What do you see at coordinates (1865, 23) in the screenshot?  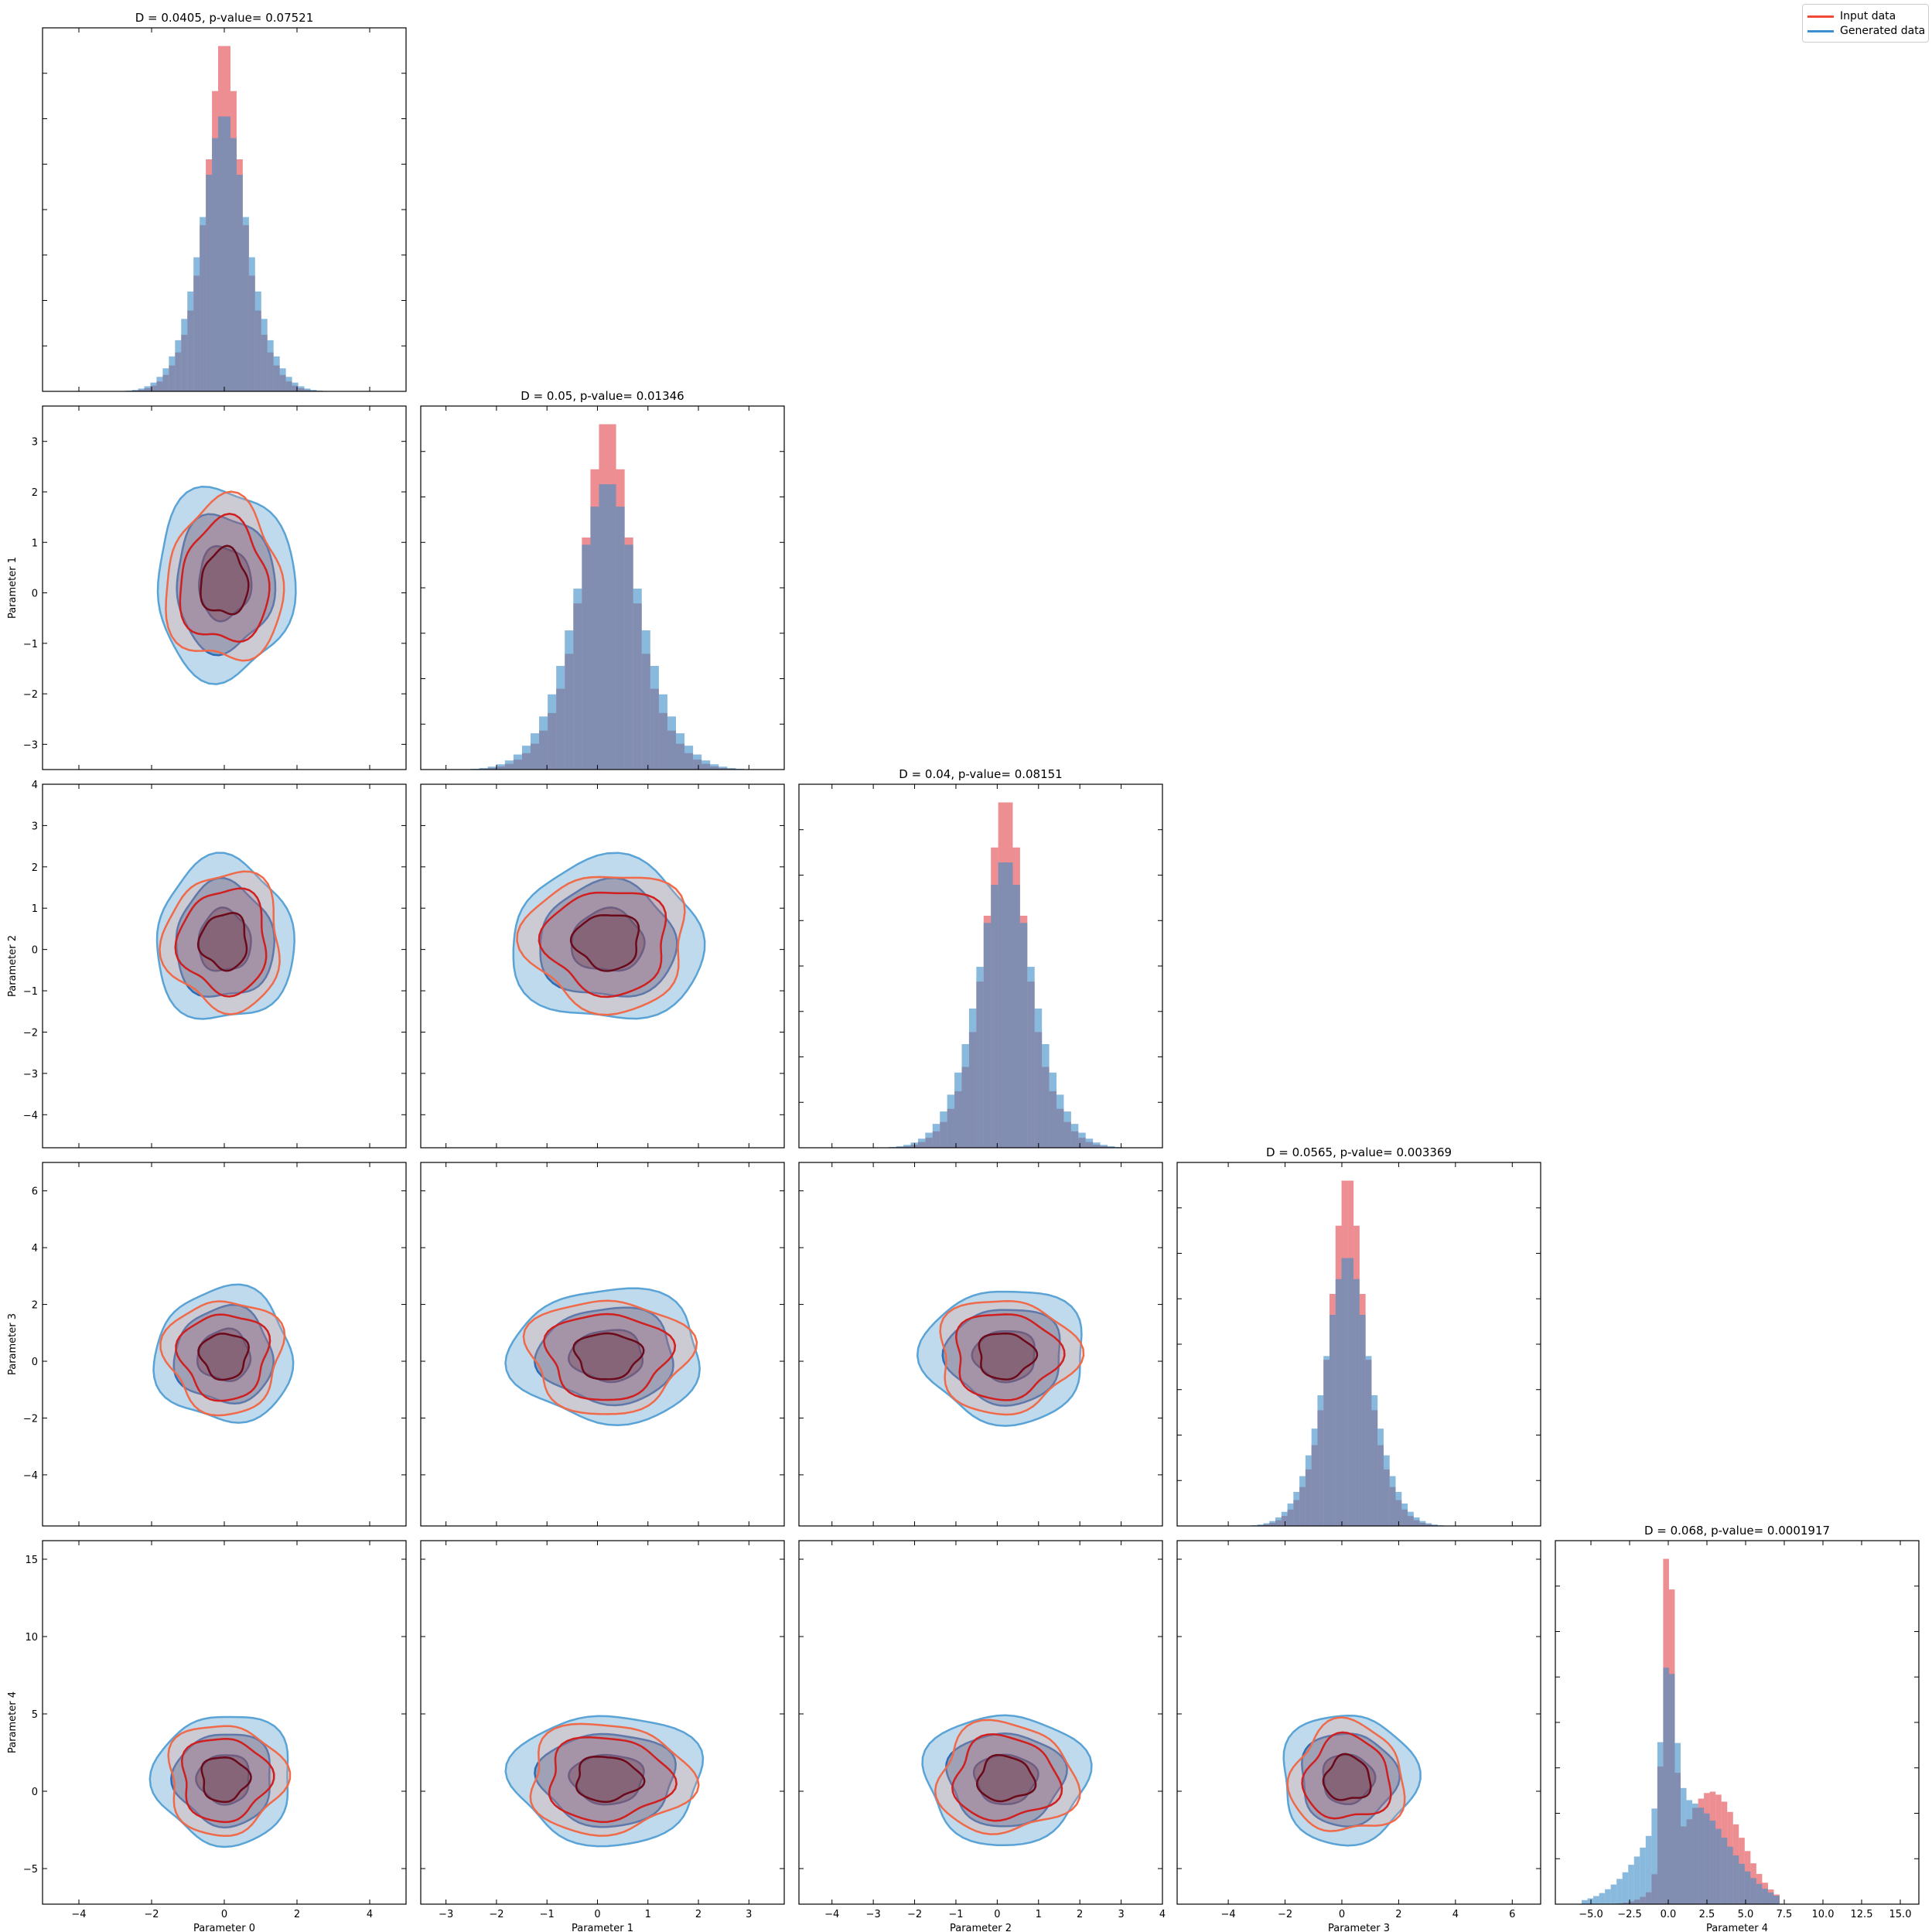 I see `legend: Input data Generated data` at bounding box center [1865, 23].